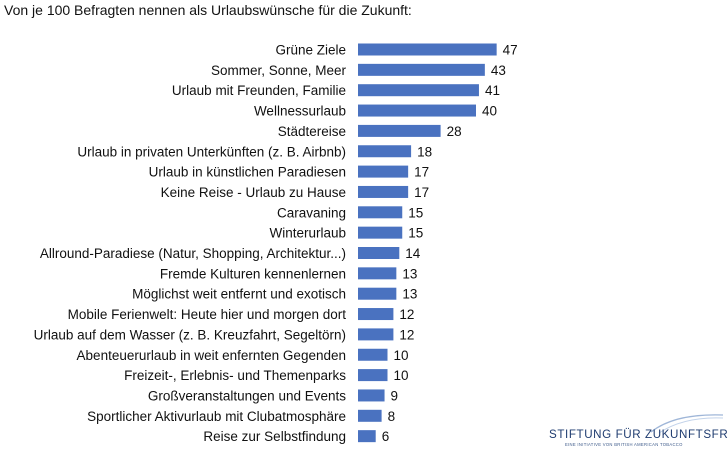  Describe the element at coordinates (454, 131) in the screenshot. I see `value-label: 28` at that location.